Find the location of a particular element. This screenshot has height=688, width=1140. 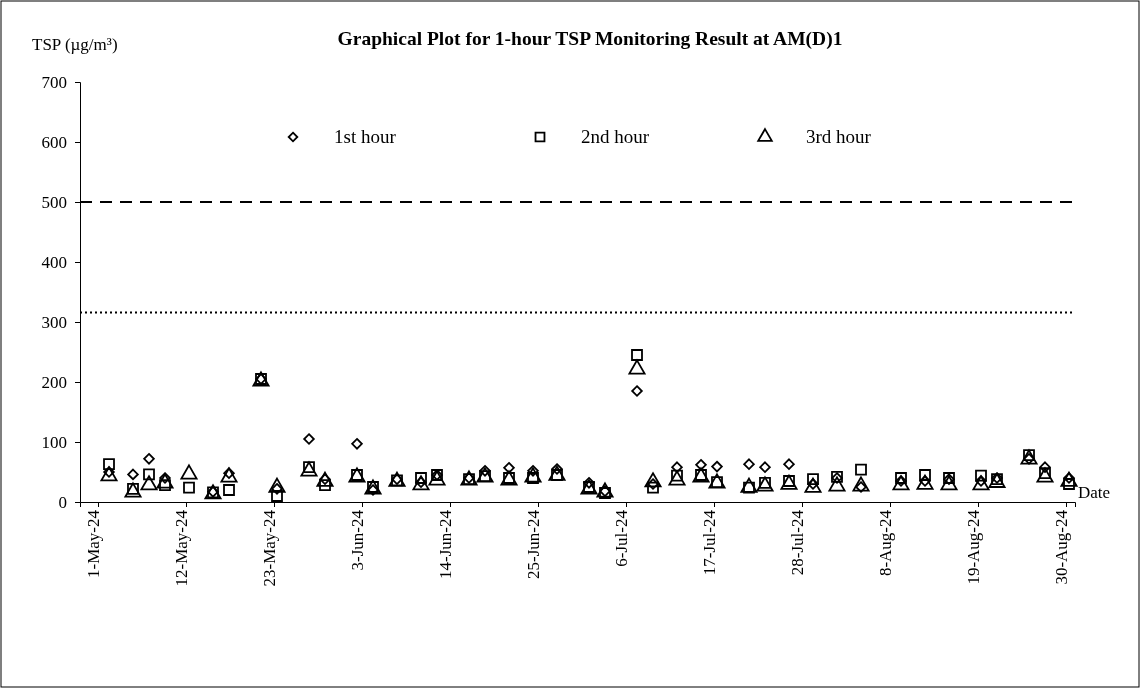

x-tick-label: 25-Jun-24 is located at coordinates (534, 544).